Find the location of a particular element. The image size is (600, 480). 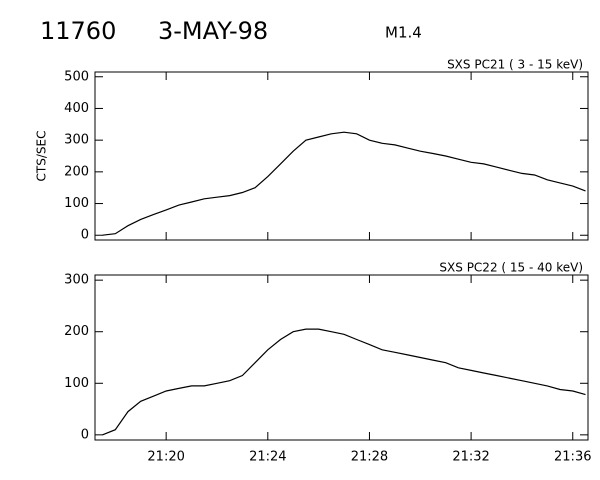

event-date: 3-MAY-98 is located at coordinates (213, 31).